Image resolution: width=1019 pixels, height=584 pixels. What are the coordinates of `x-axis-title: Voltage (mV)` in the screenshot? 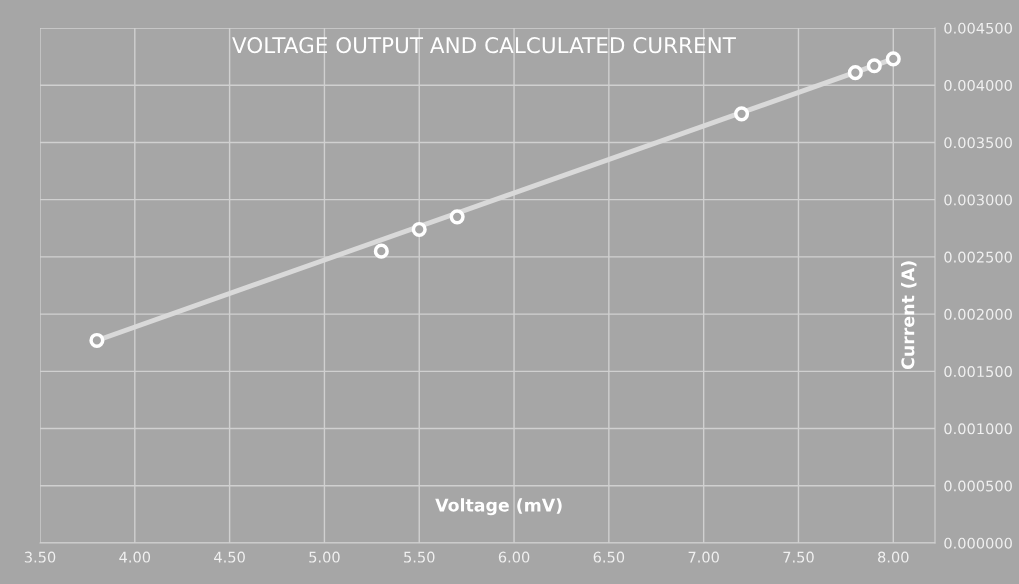 It's located at (498, 507).